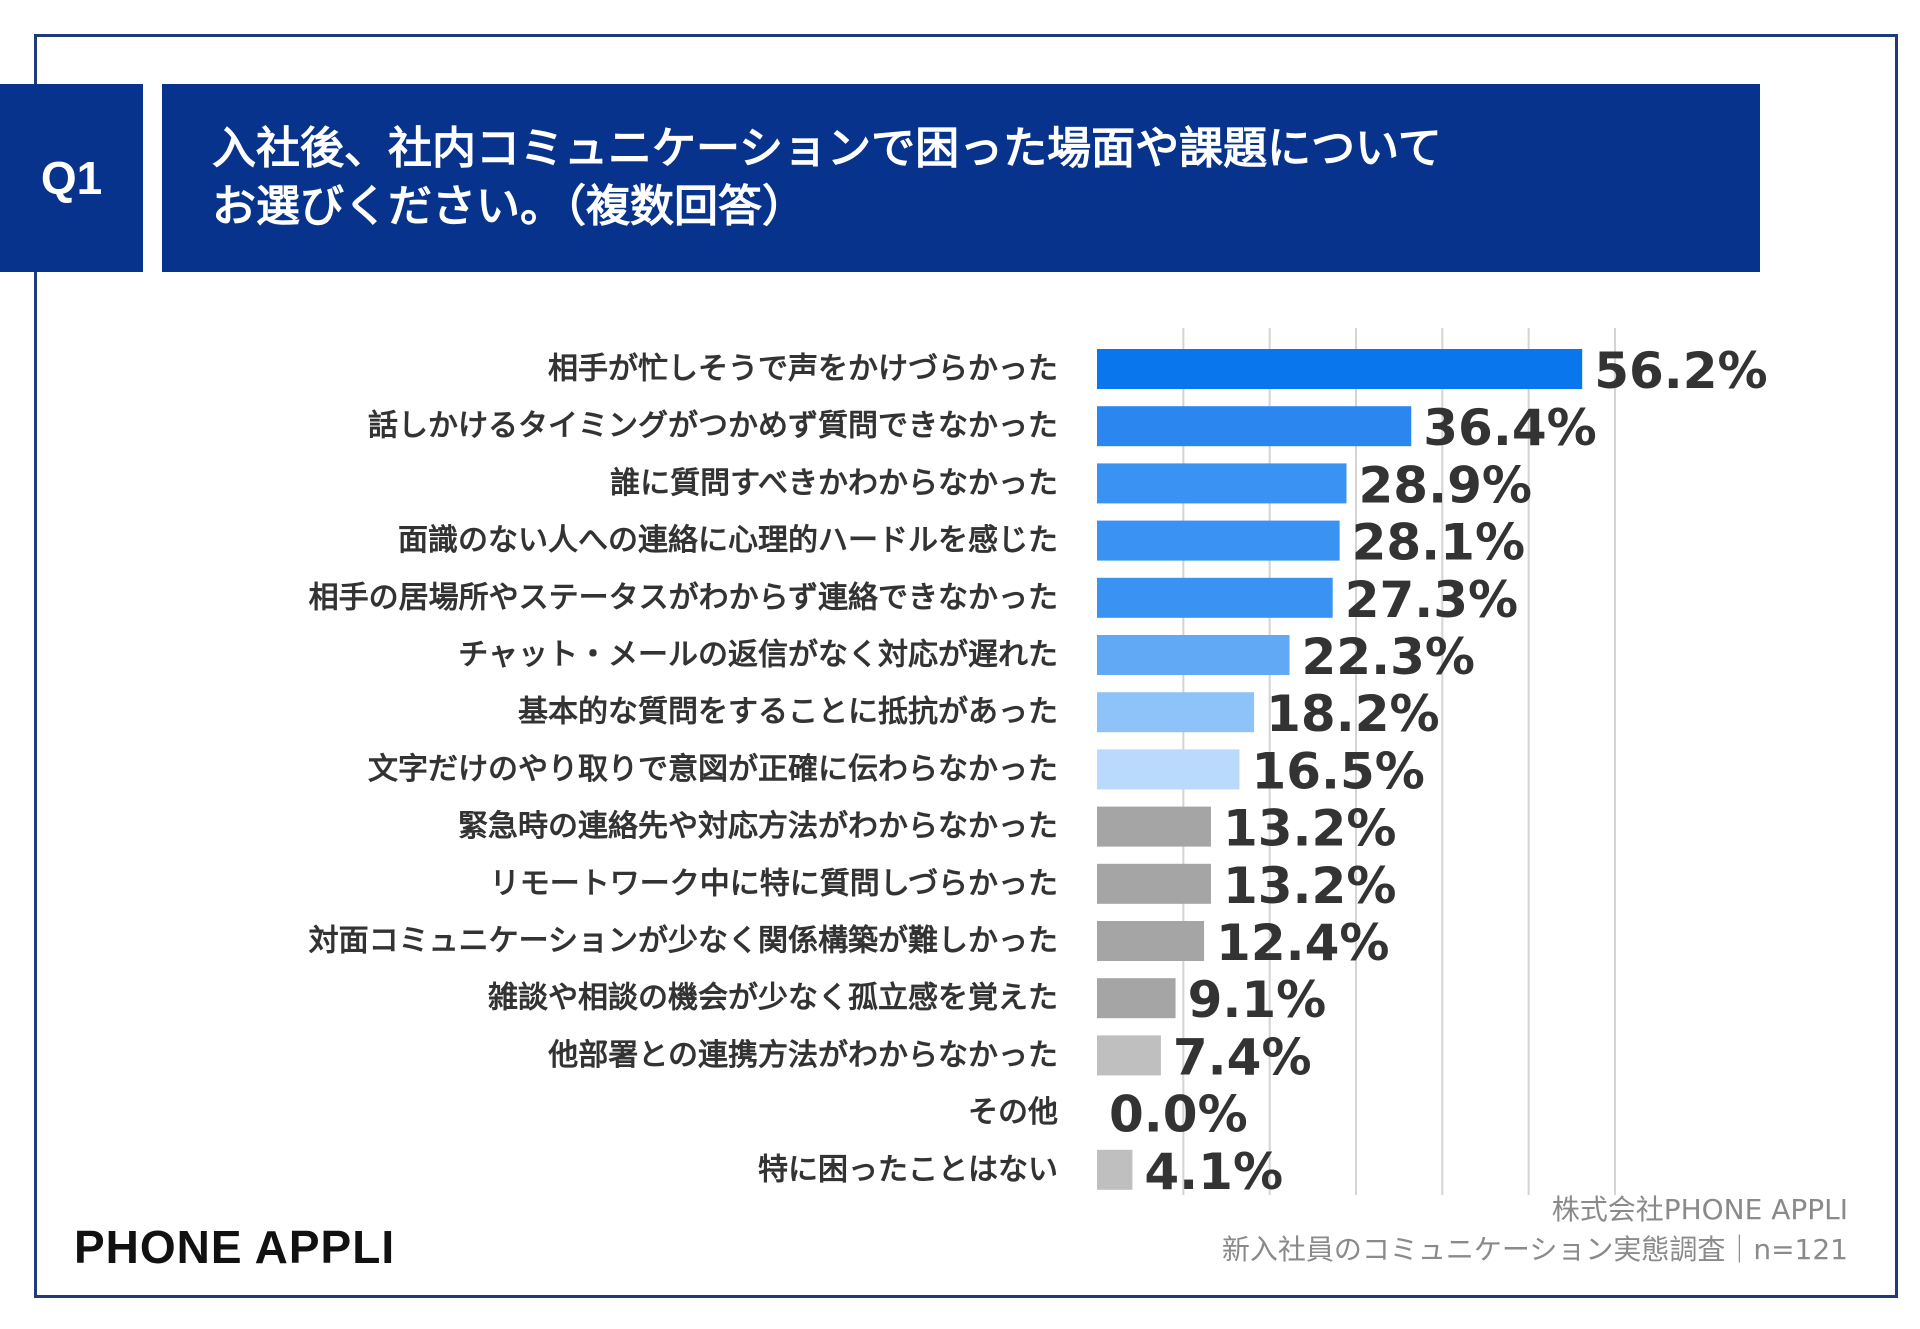 The height and width of the screenshot is (1329, 1920). Describe the element at coordinates (1535, 1230) in the screenshot. I see `source-note: 株式会社PHONE APPLI 新入社員のコミュニケーション実態調査｜n=121` at that location.